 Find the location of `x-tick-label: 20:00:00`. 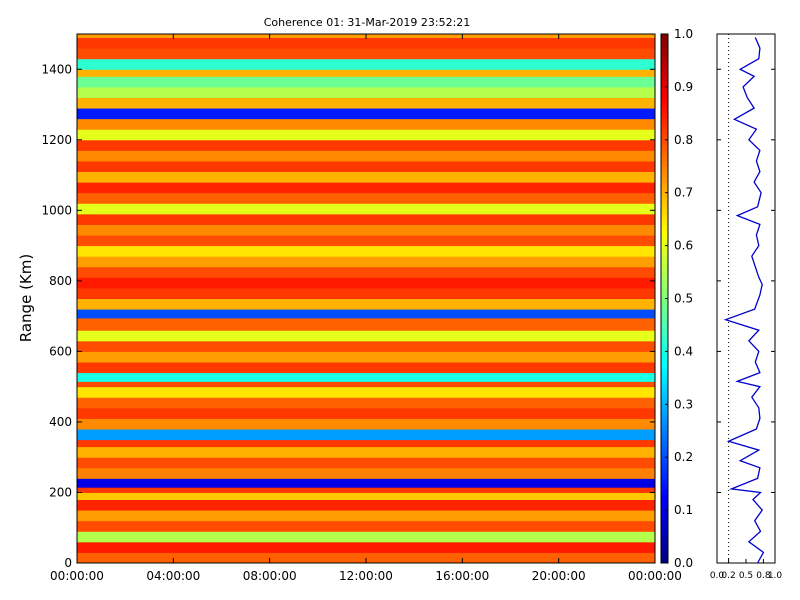

x-tick-label: 20:00:00 is located at coordinates (559, 576).